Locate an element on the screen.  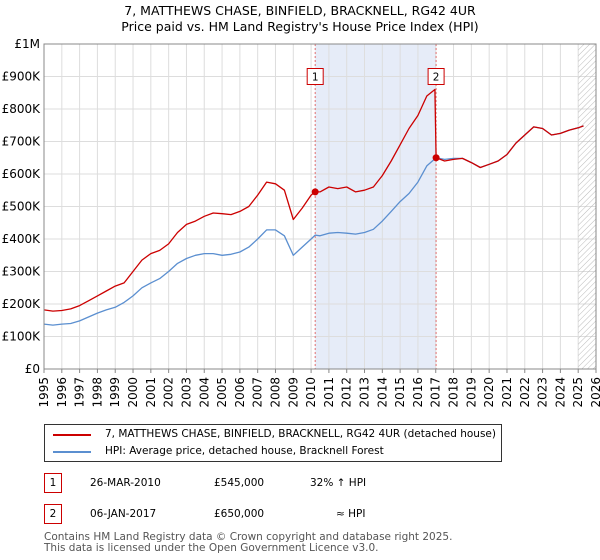
y-tick-label: £500K is located at coordinates (22, 207).